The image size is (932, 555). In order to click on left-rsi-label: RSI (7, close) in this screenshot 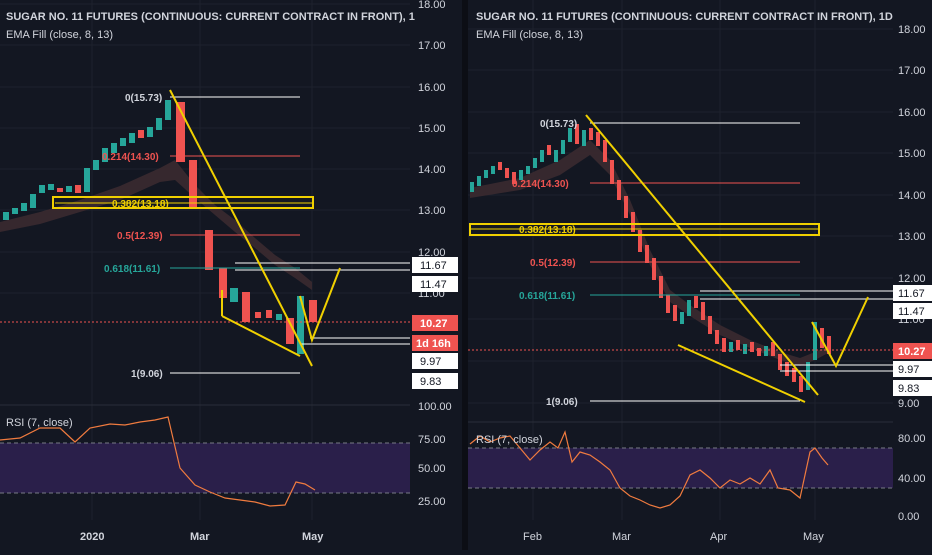, I will do `click(39, 423)`.